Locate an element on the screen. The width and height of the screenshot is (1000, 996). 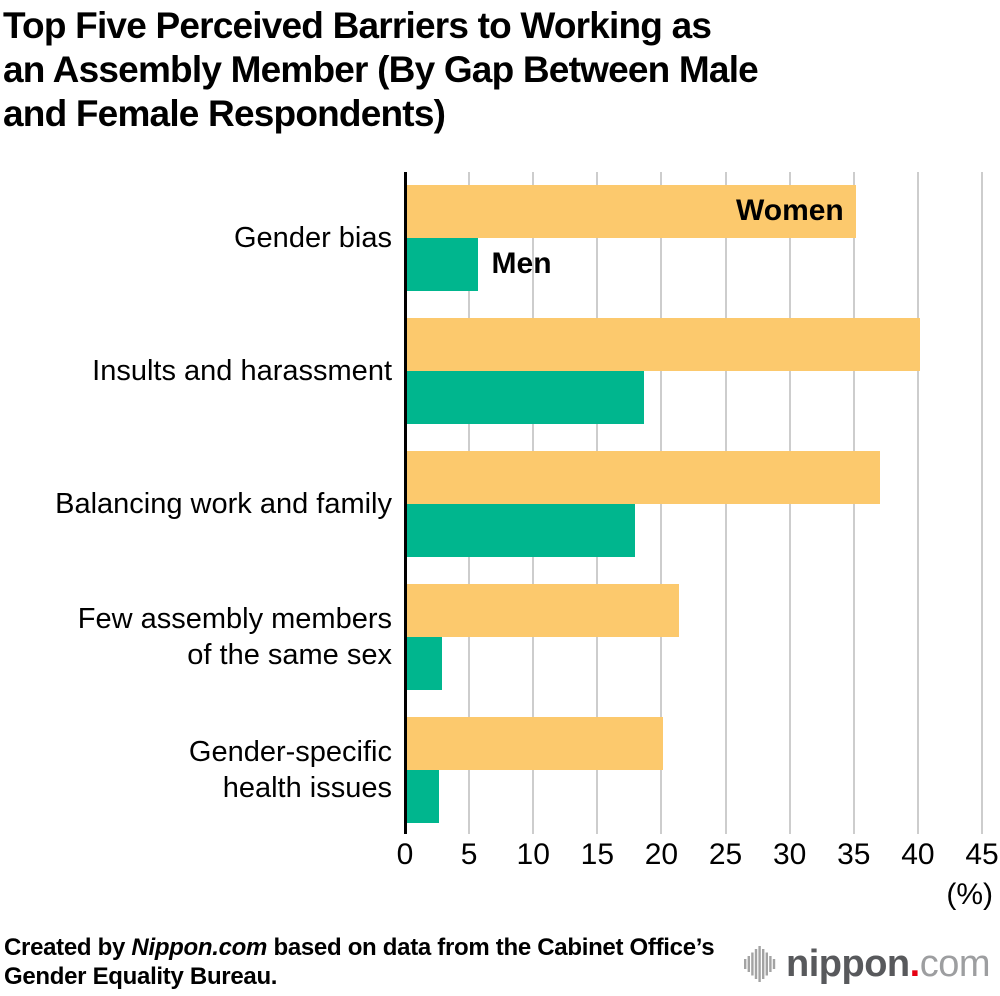
x-tick-label-25: 25 is located at coordinates (725, 854).